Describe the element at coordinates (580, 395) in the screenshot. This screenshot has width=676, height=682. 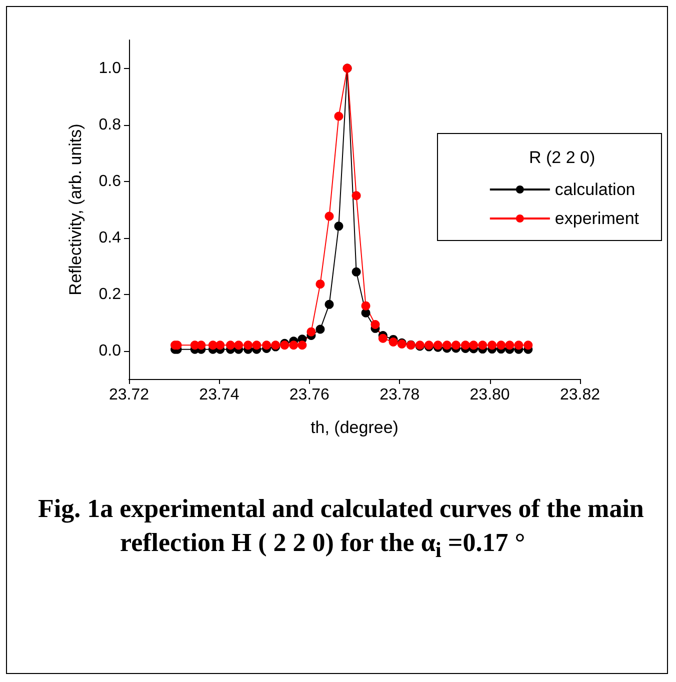
I see `x-tick-label: 23.82` at that location.